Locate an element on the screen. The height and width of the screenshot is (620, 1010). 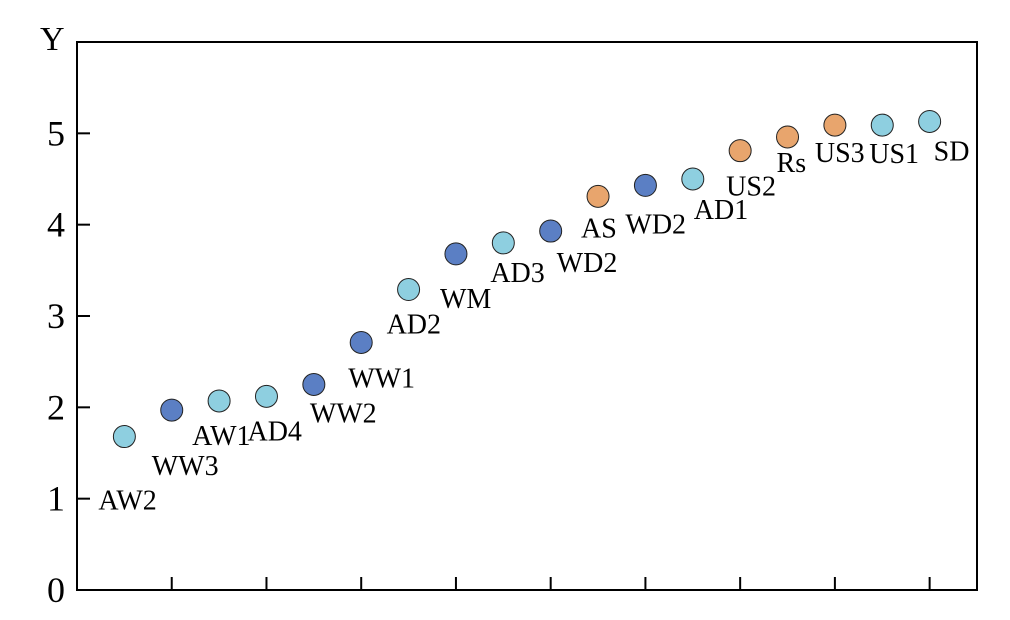
point-label: US1 is located at coordinates (894, 154).